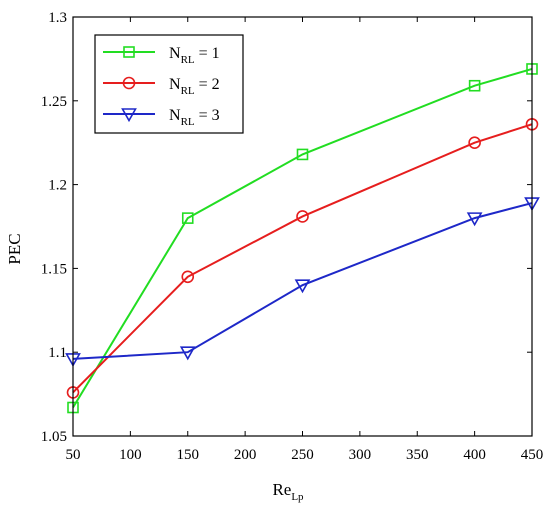  What do you see at coordinates (360, 455) in the screenshot?
I see `x-tick-label: 300` at bounding box center [360, 455].